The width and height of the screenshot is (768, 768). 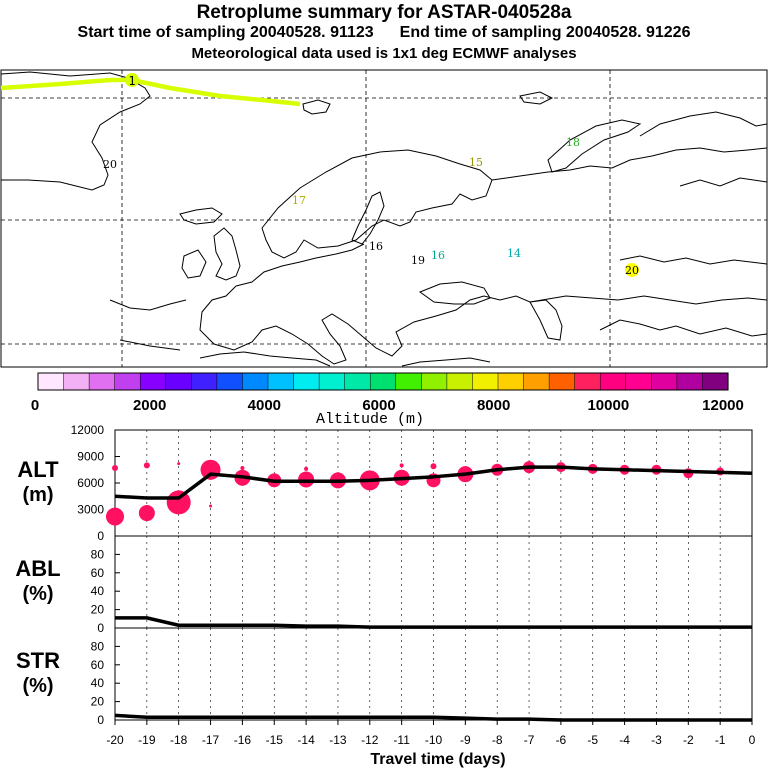 What do you see at coordinates (37, 686) in the screenshot?
I see `y-axis-label-line2: (%)` at bounding box center [37, 686].